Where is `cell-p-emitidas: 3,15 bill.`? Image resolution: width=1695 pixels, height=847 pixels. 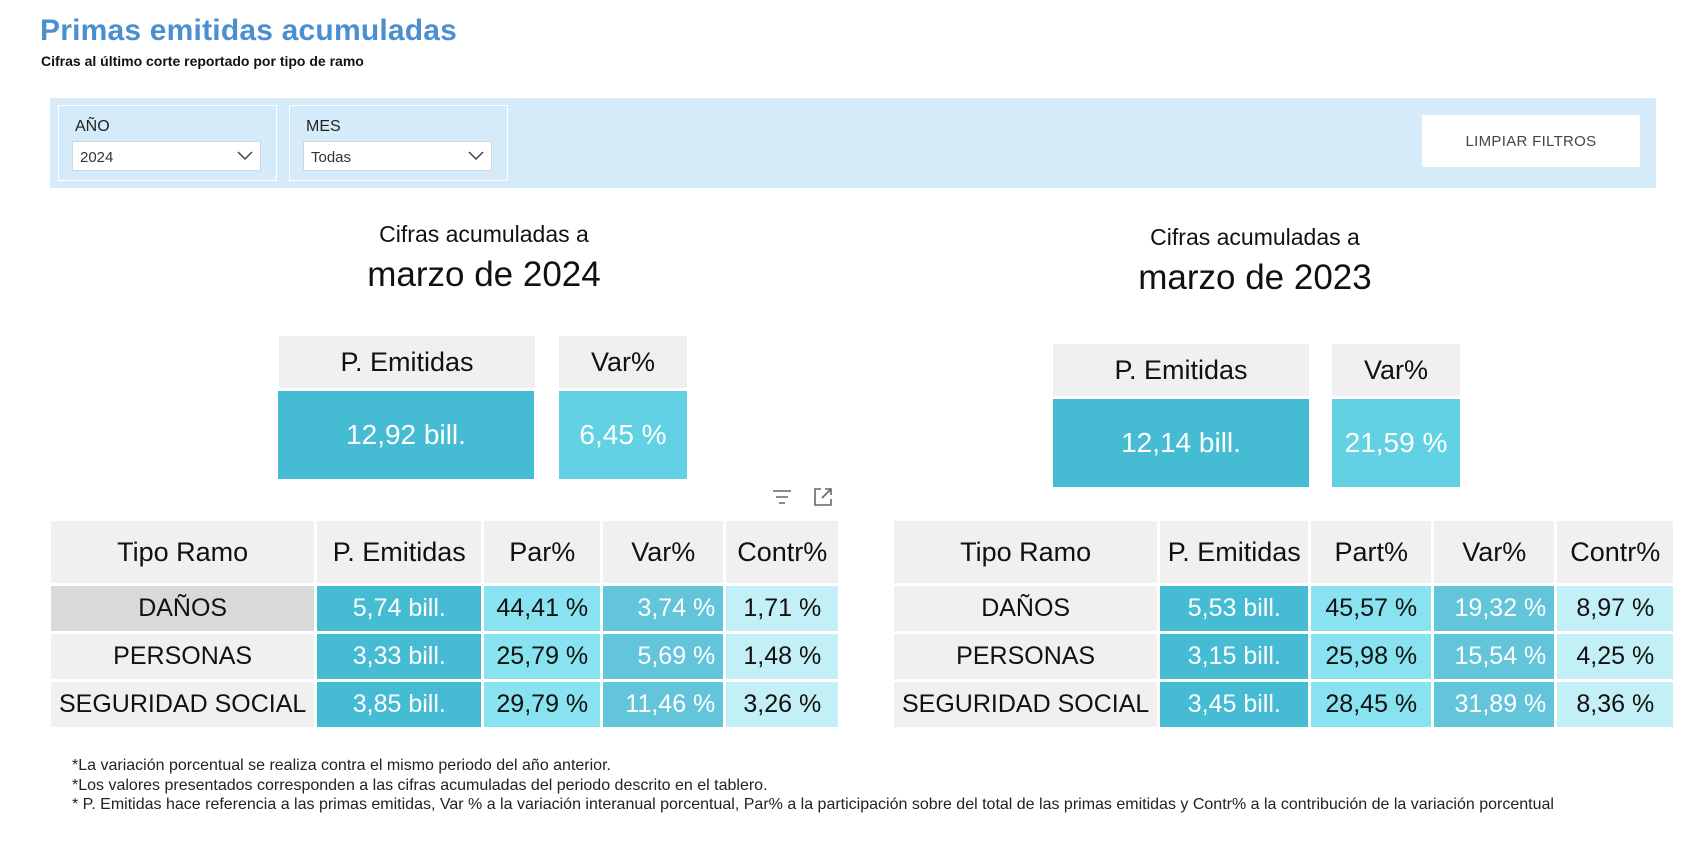 cell-p-emitidas: 3,15 bill. is located at coordinates (1234, 656).